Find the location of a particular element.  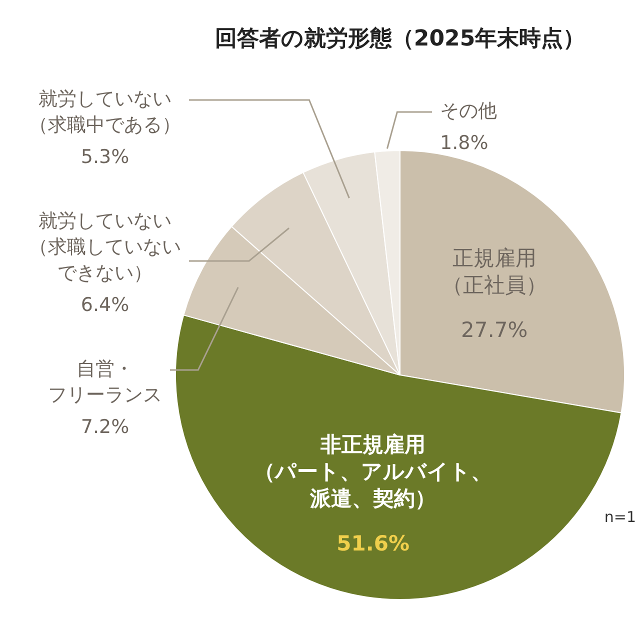

data-label: 27.7% is located at coordinates (494, 330).